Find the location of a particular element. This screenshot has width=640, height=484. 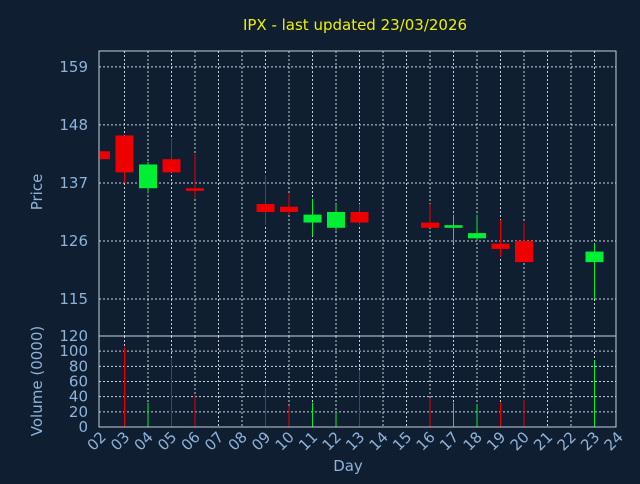

volume-y-tick-label: 40 is located at coordinates (78, 397).